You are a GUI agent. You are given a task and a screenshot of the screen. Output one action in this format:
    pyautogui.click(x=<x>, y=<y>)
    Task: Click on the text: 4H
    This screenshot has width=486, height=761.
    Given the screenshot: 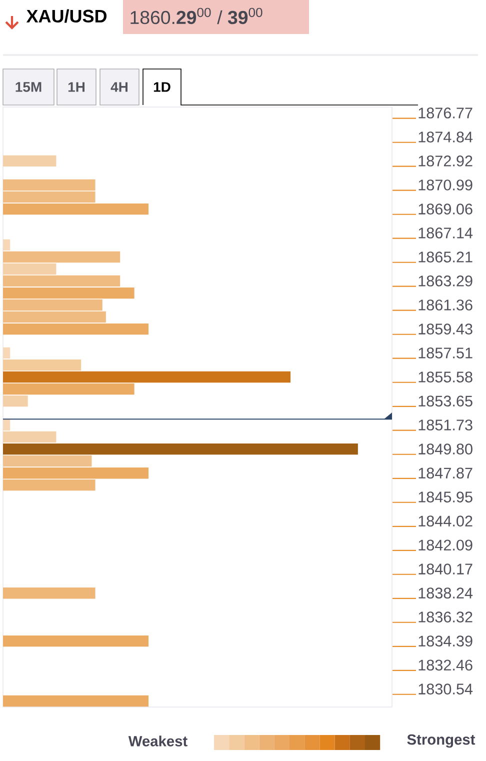 What is the action you would take?
    pyautogui.click(x=119, y=87)
    